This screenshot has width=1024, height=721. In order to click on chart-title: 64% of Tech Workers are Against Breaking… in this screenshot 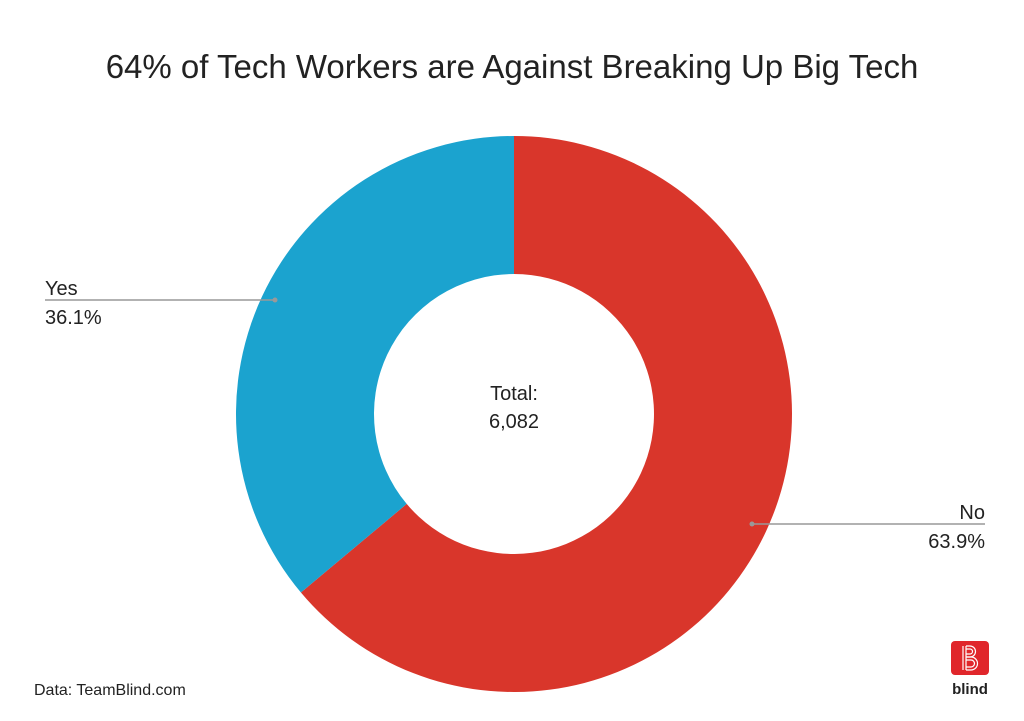, I will do `click(512, 66)`.